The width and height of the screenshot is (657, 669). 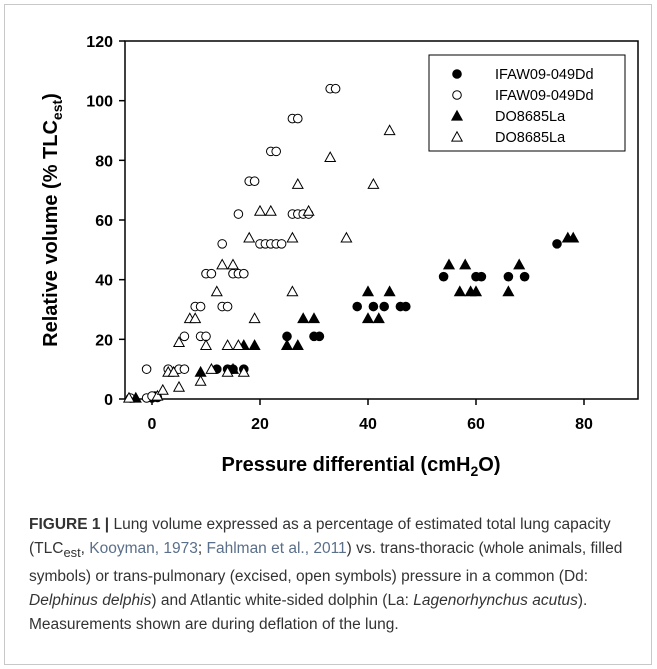 I want to click on legend: IFAW09-049Dd IFAW09-049Dd DO8685La DO8685La, so click(x=527, y=103).